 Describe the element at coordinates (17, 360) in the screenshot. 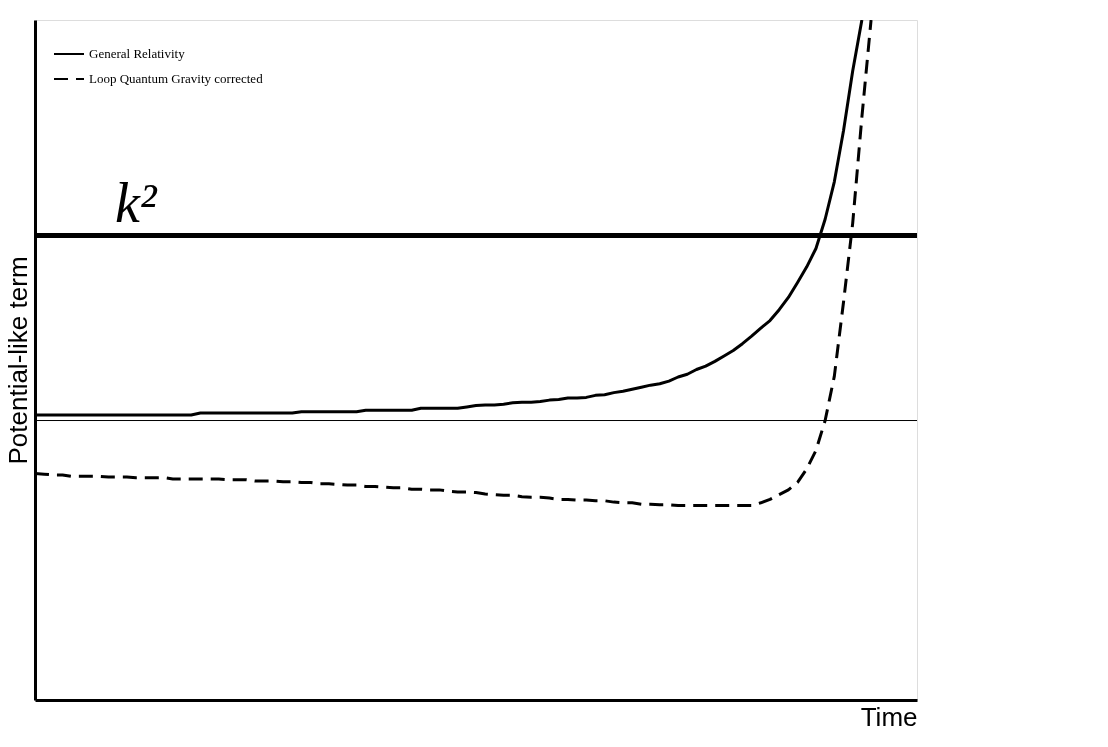

I see `y-axis-title: Potential-like term` at that location.